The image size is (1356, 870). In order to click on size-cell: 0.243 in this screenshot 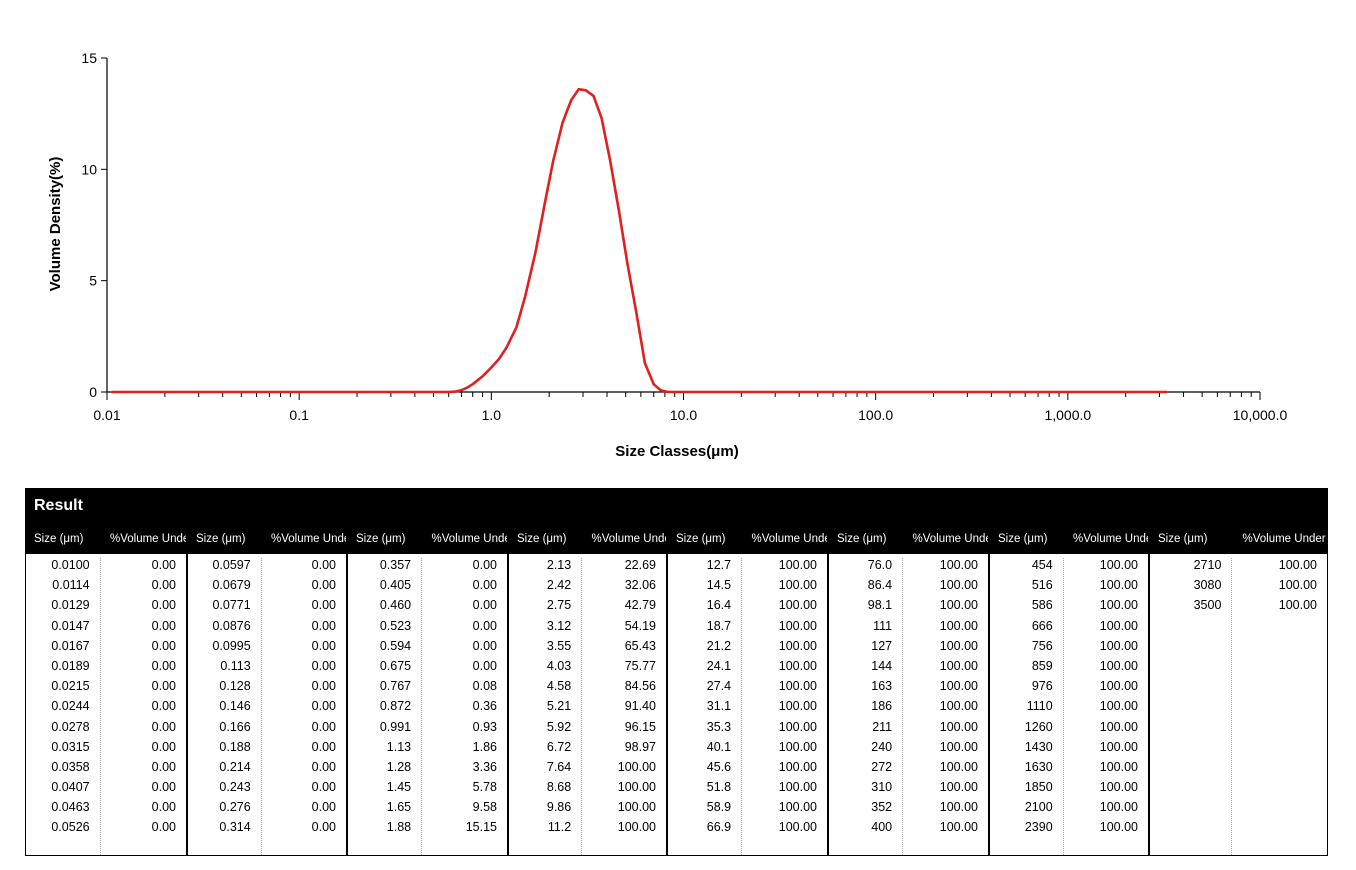, I will do `click(235, 787)`.